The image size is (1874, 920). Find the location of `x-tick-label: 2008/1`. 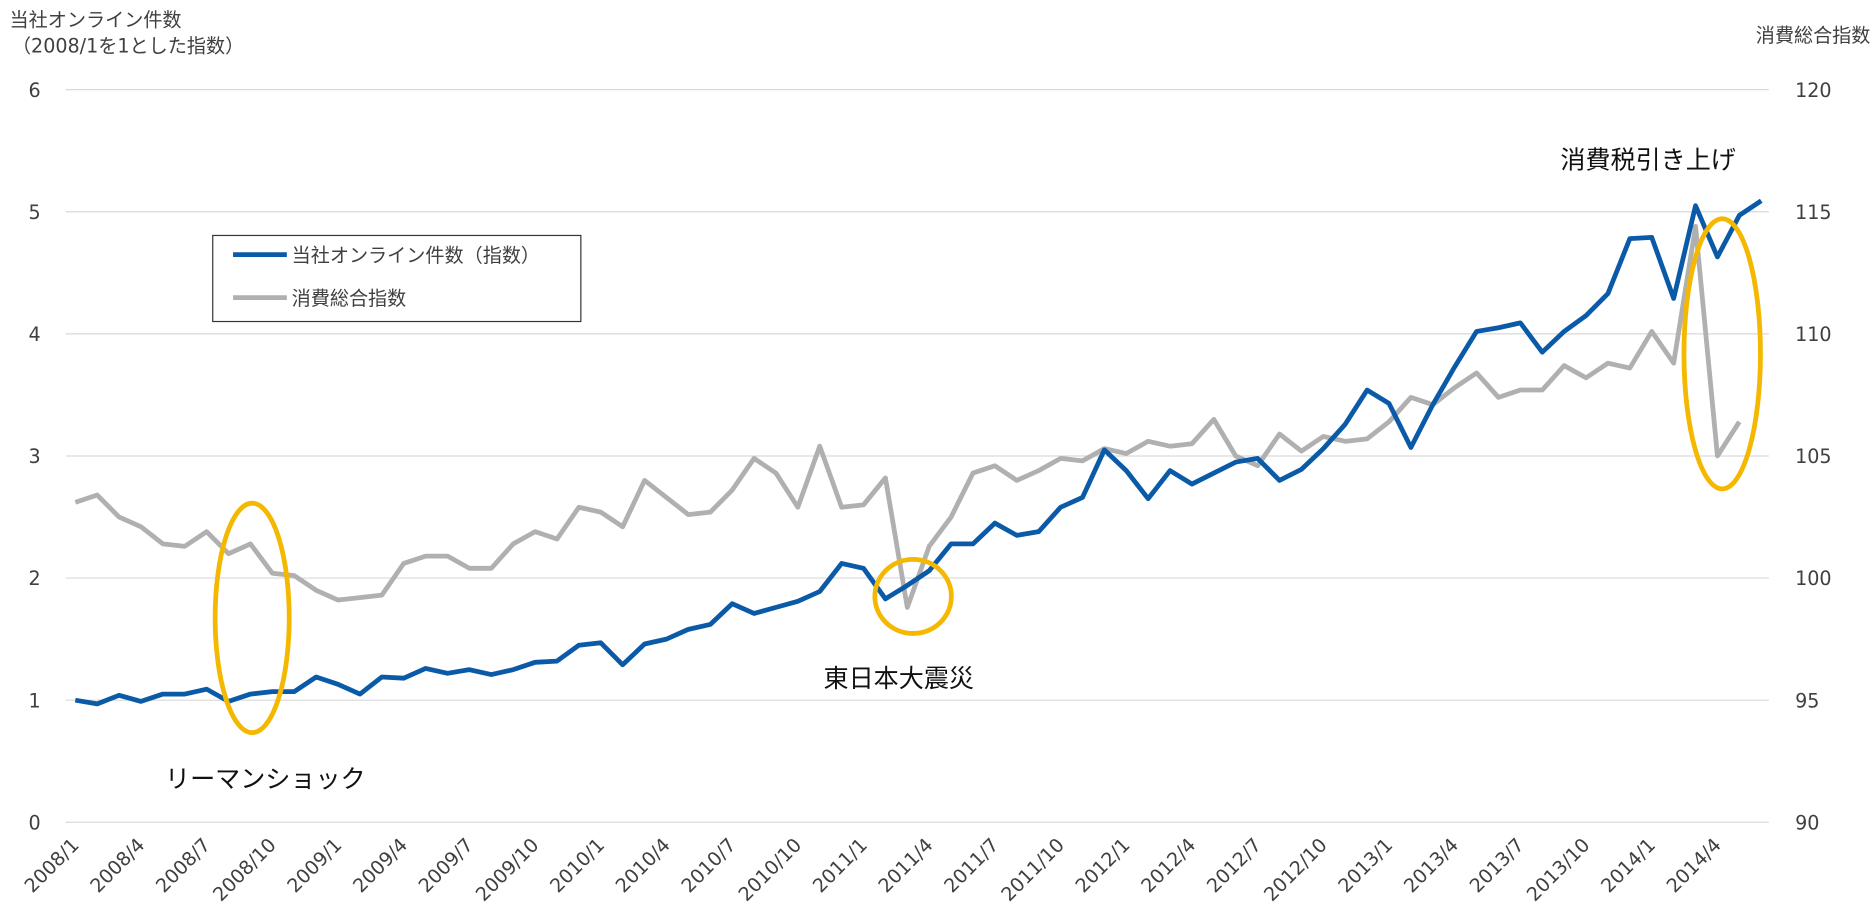

x-tick-label: 2008/1 is located at coordinates (52, 865).